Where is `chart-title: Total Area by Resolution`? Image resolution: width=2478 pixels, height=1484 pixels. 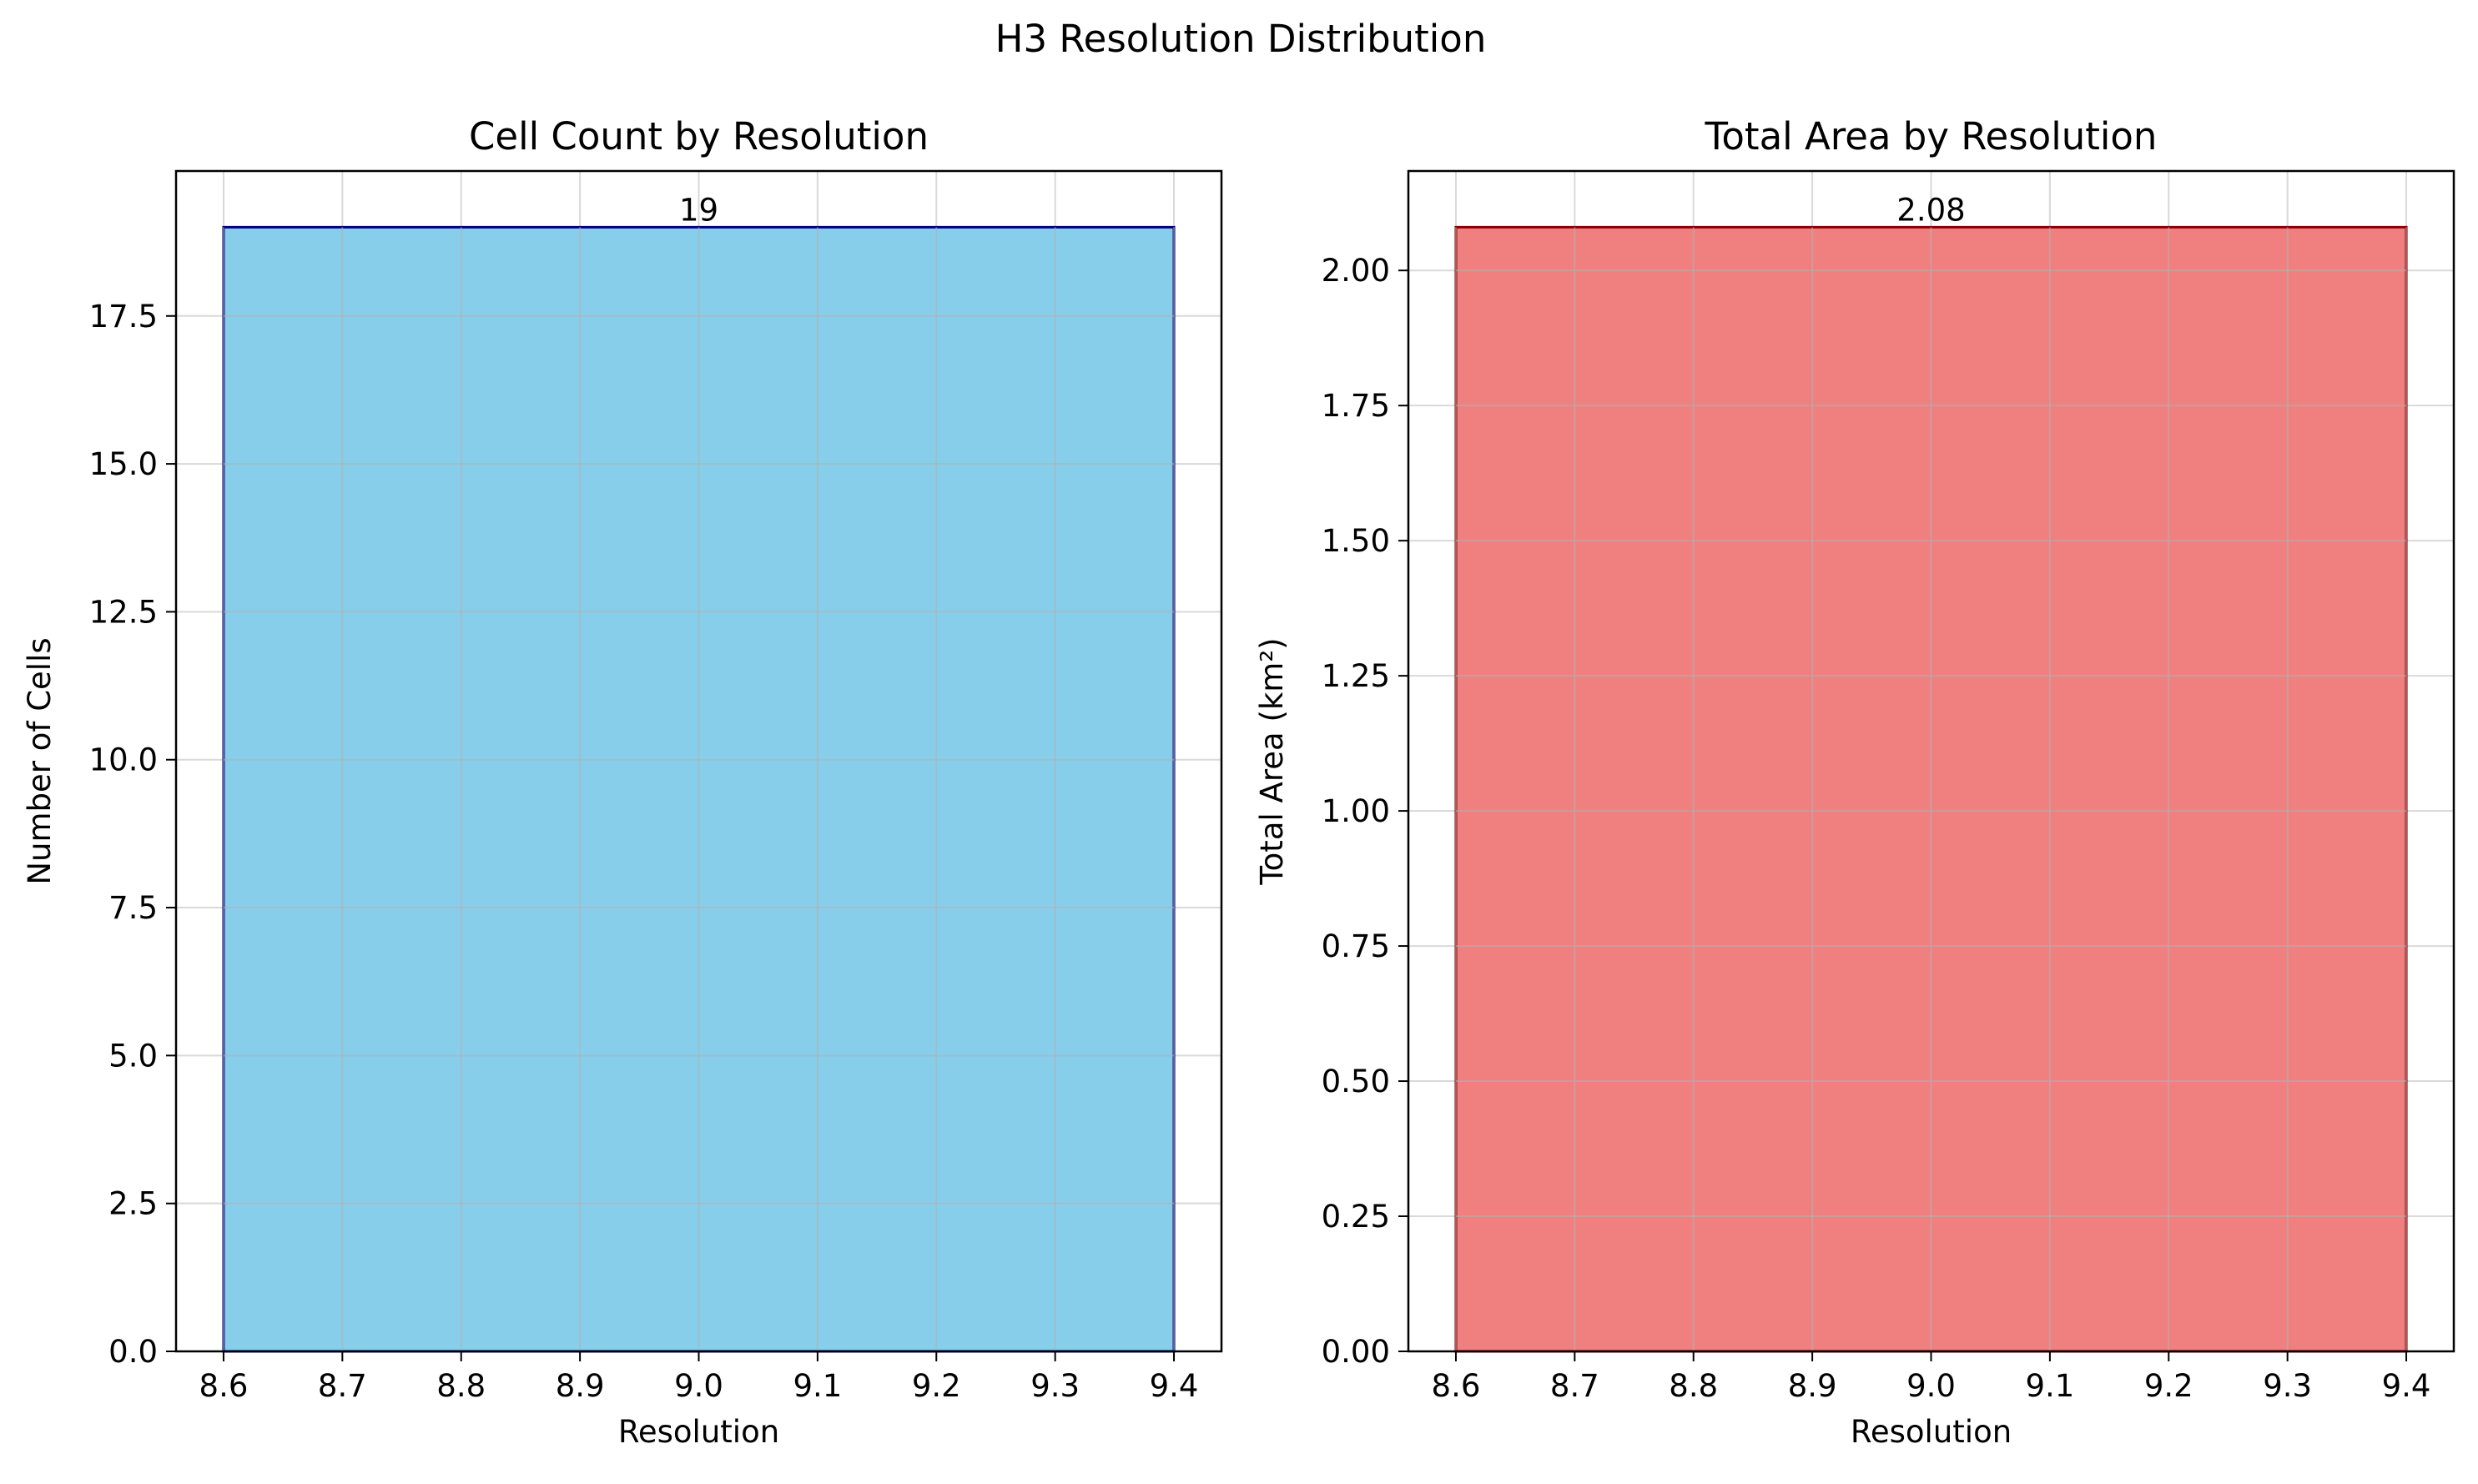 chart-title: Total Area by Resolution is located at coordinates (1932, 136).